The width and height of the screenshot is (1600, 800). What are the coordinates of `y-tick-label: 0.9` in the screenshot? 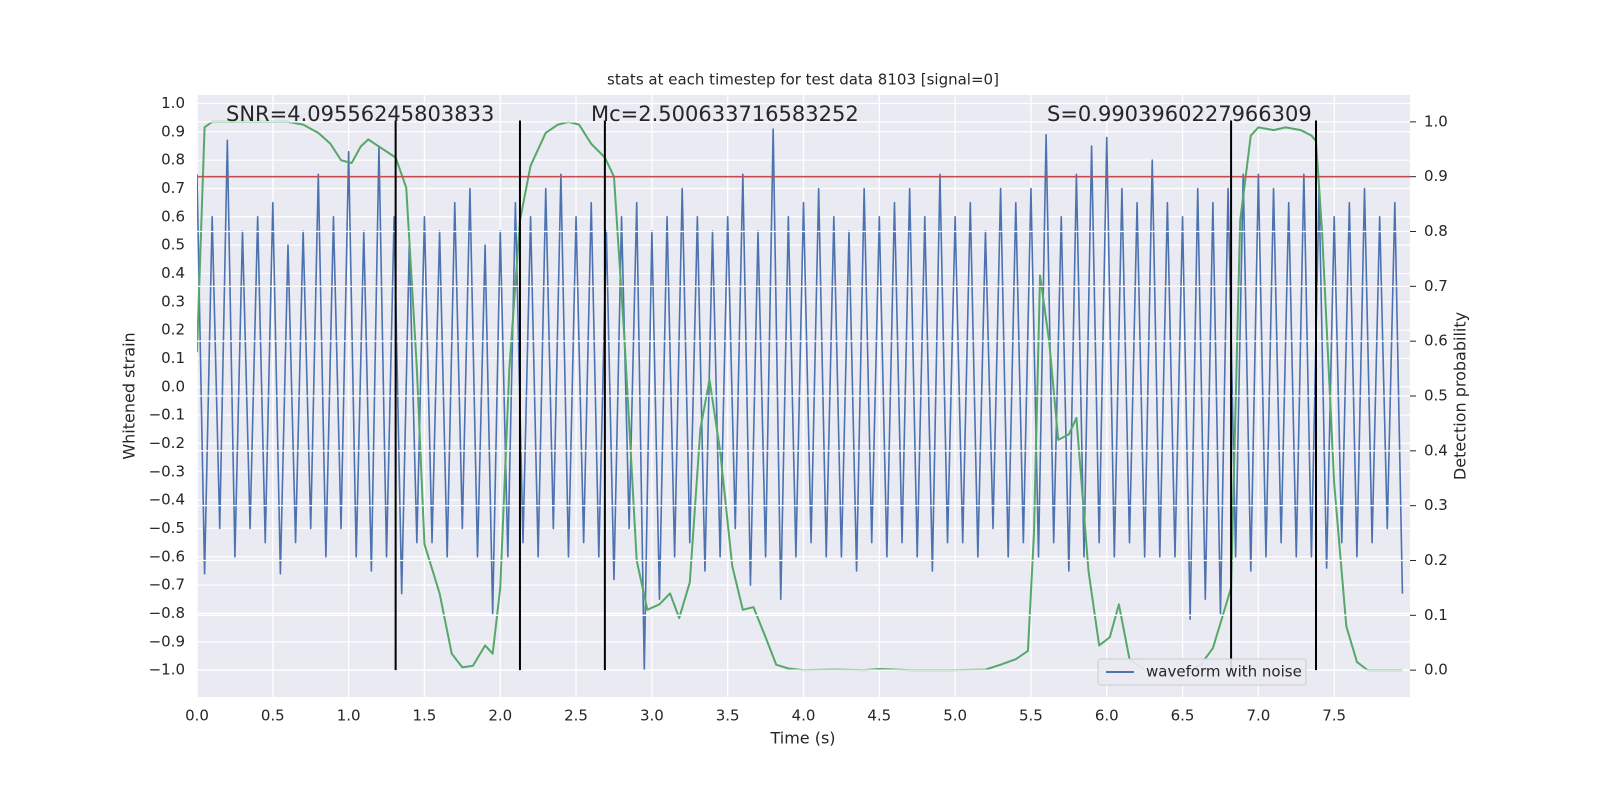 It's located at (173, 131).